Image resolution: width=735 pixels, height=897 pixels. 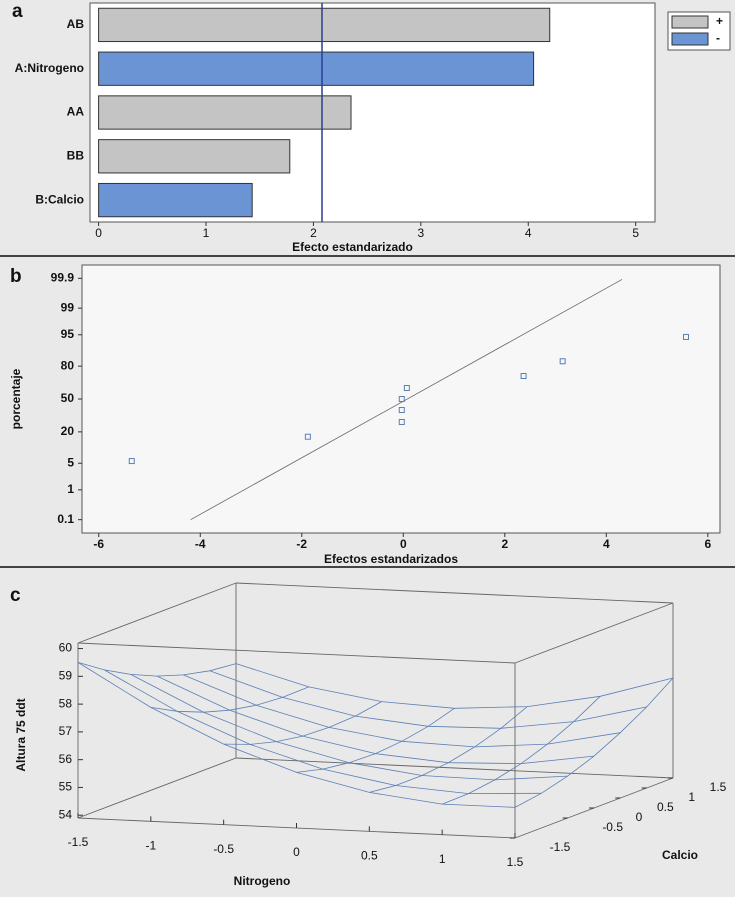 What do you see at coordinates (78, 842) in the screenshot?
I see `x-tick-label: -1.5` at bounding box center [78, 842].